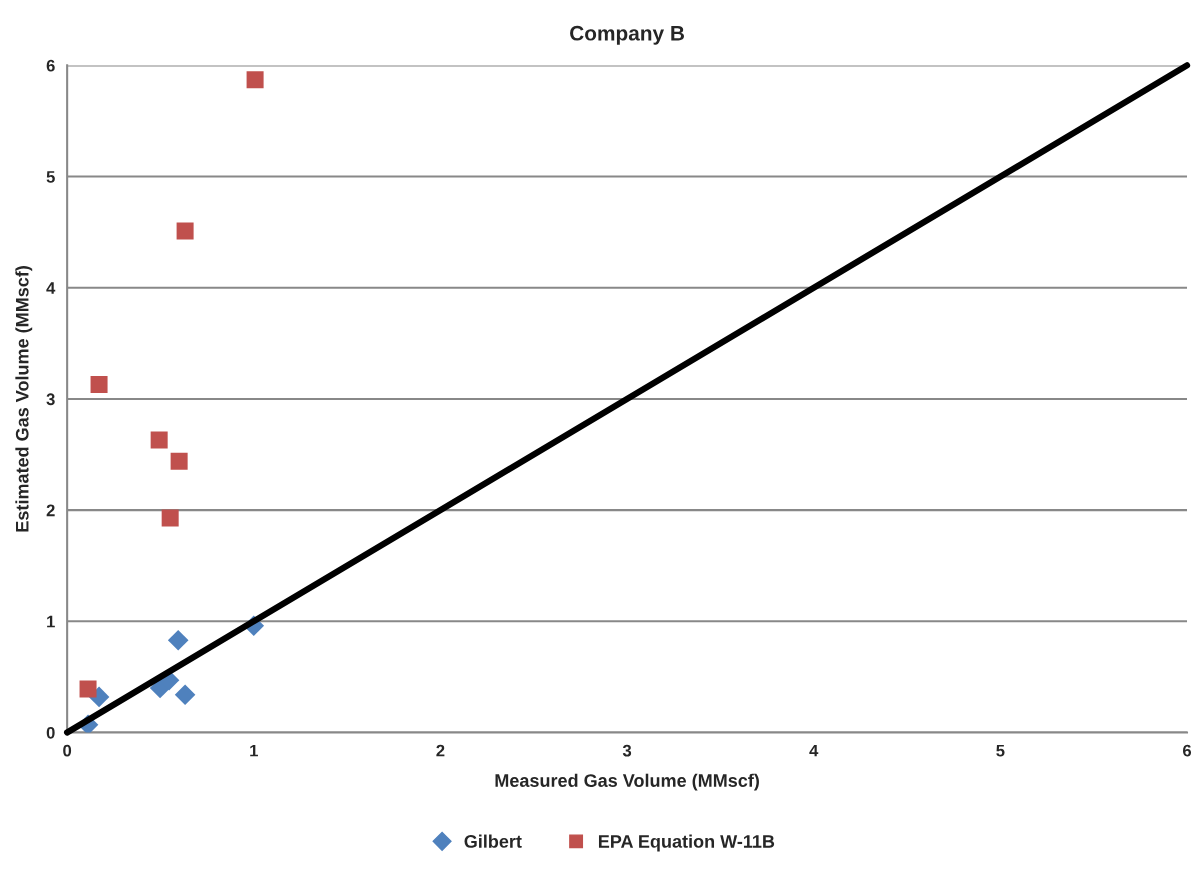 The width and height of the screenshot is (1199, 872). What do you see at coordinates (51, 288) in the screenshot?
I see `y-tick-label: 4` at bounding box center [51, 288].